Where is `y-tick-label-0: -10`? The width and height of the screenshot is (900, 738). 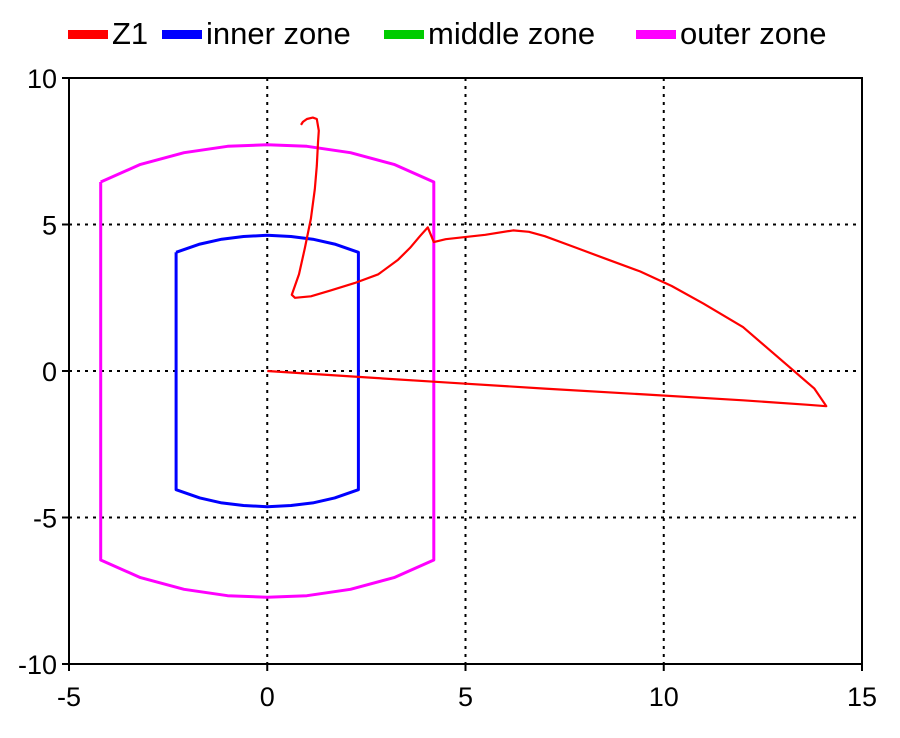 y-tick-label-0: -10 is located at coordinates (37, 665).